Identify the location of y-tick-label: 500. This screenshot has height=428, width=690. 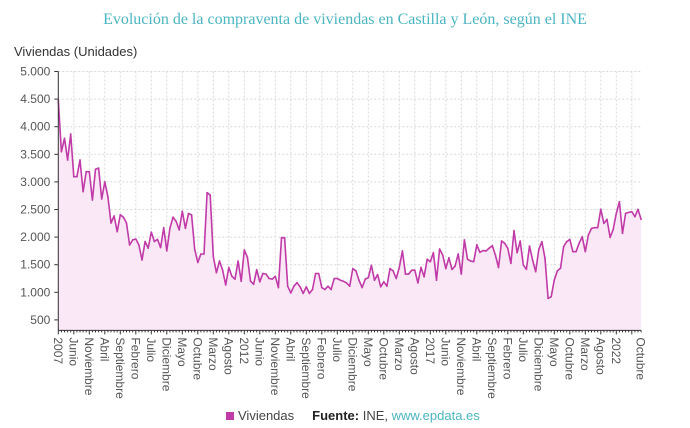
(40, 320).